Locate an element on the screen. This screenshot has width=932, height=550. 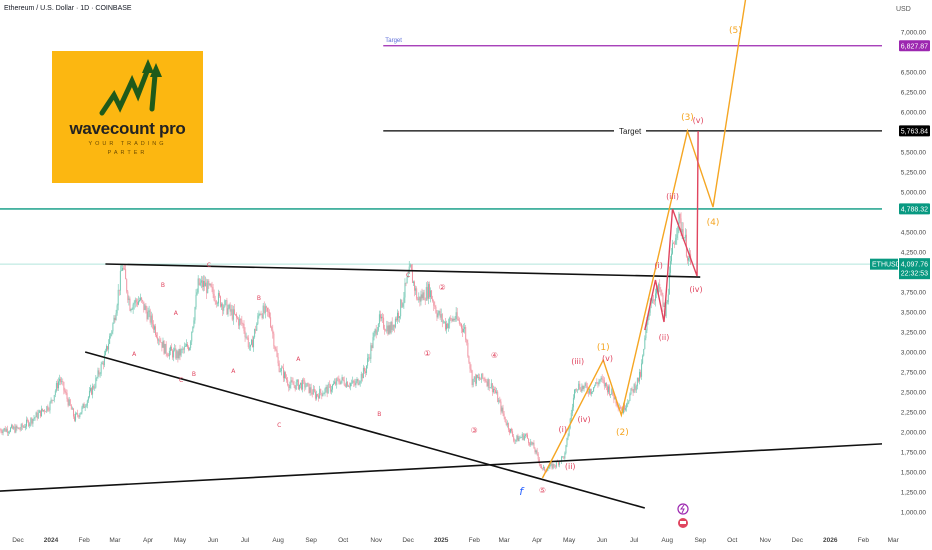
rising-arrows-icon is located at coordinates (130, 87).